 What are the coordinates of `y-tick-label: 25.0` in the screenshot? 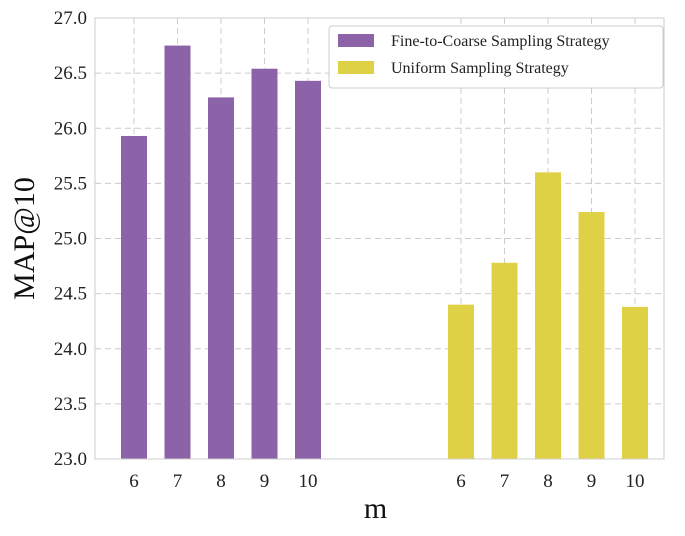 It's located at (70, 239).